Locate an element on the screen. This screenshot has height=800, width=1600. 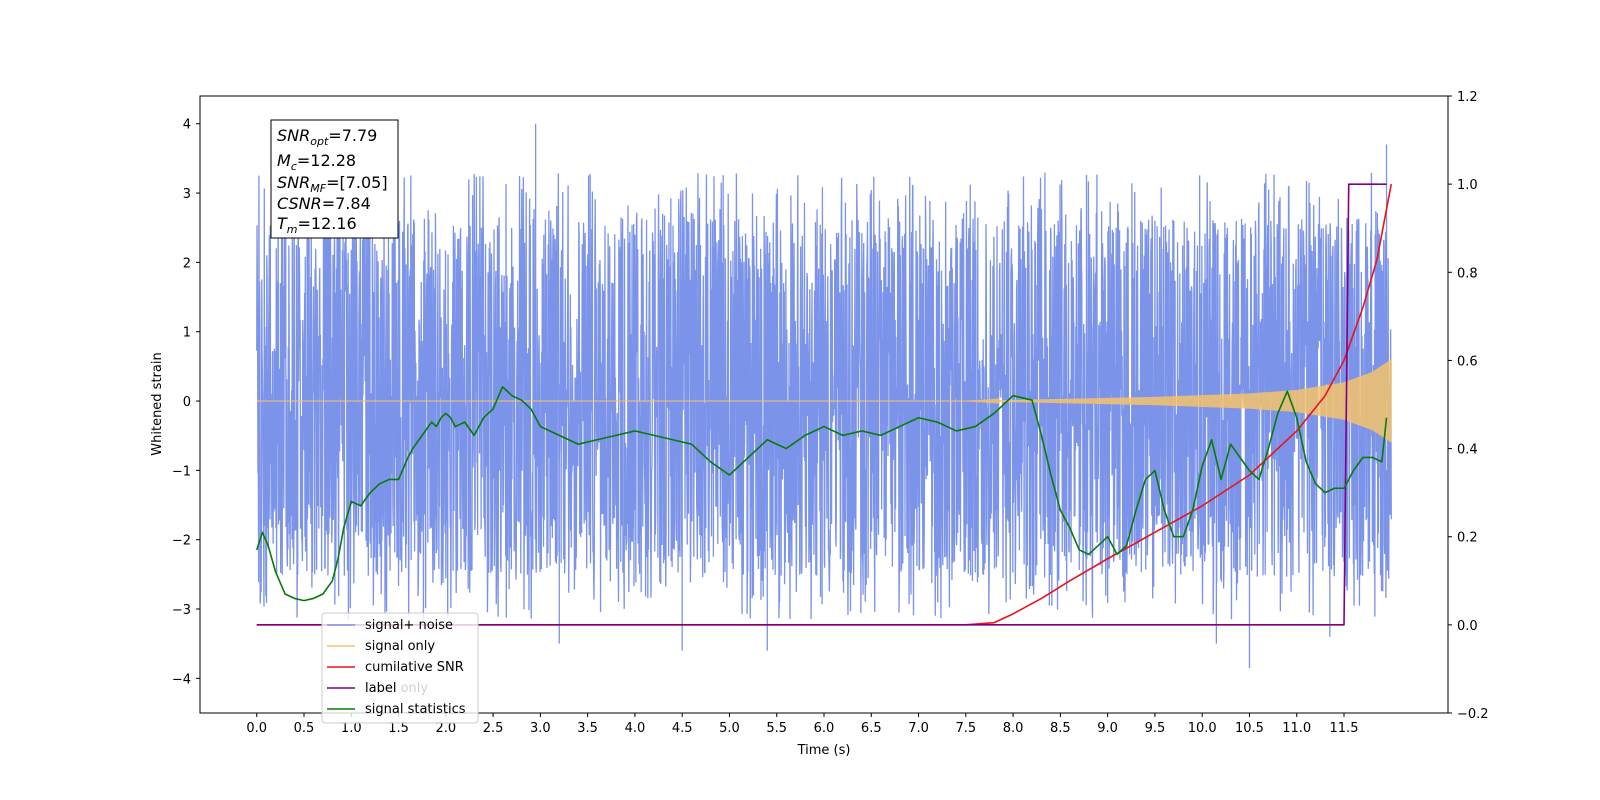
legend-label-cumulative-snr: cumilative SNR is located at coordinates (414, 667).